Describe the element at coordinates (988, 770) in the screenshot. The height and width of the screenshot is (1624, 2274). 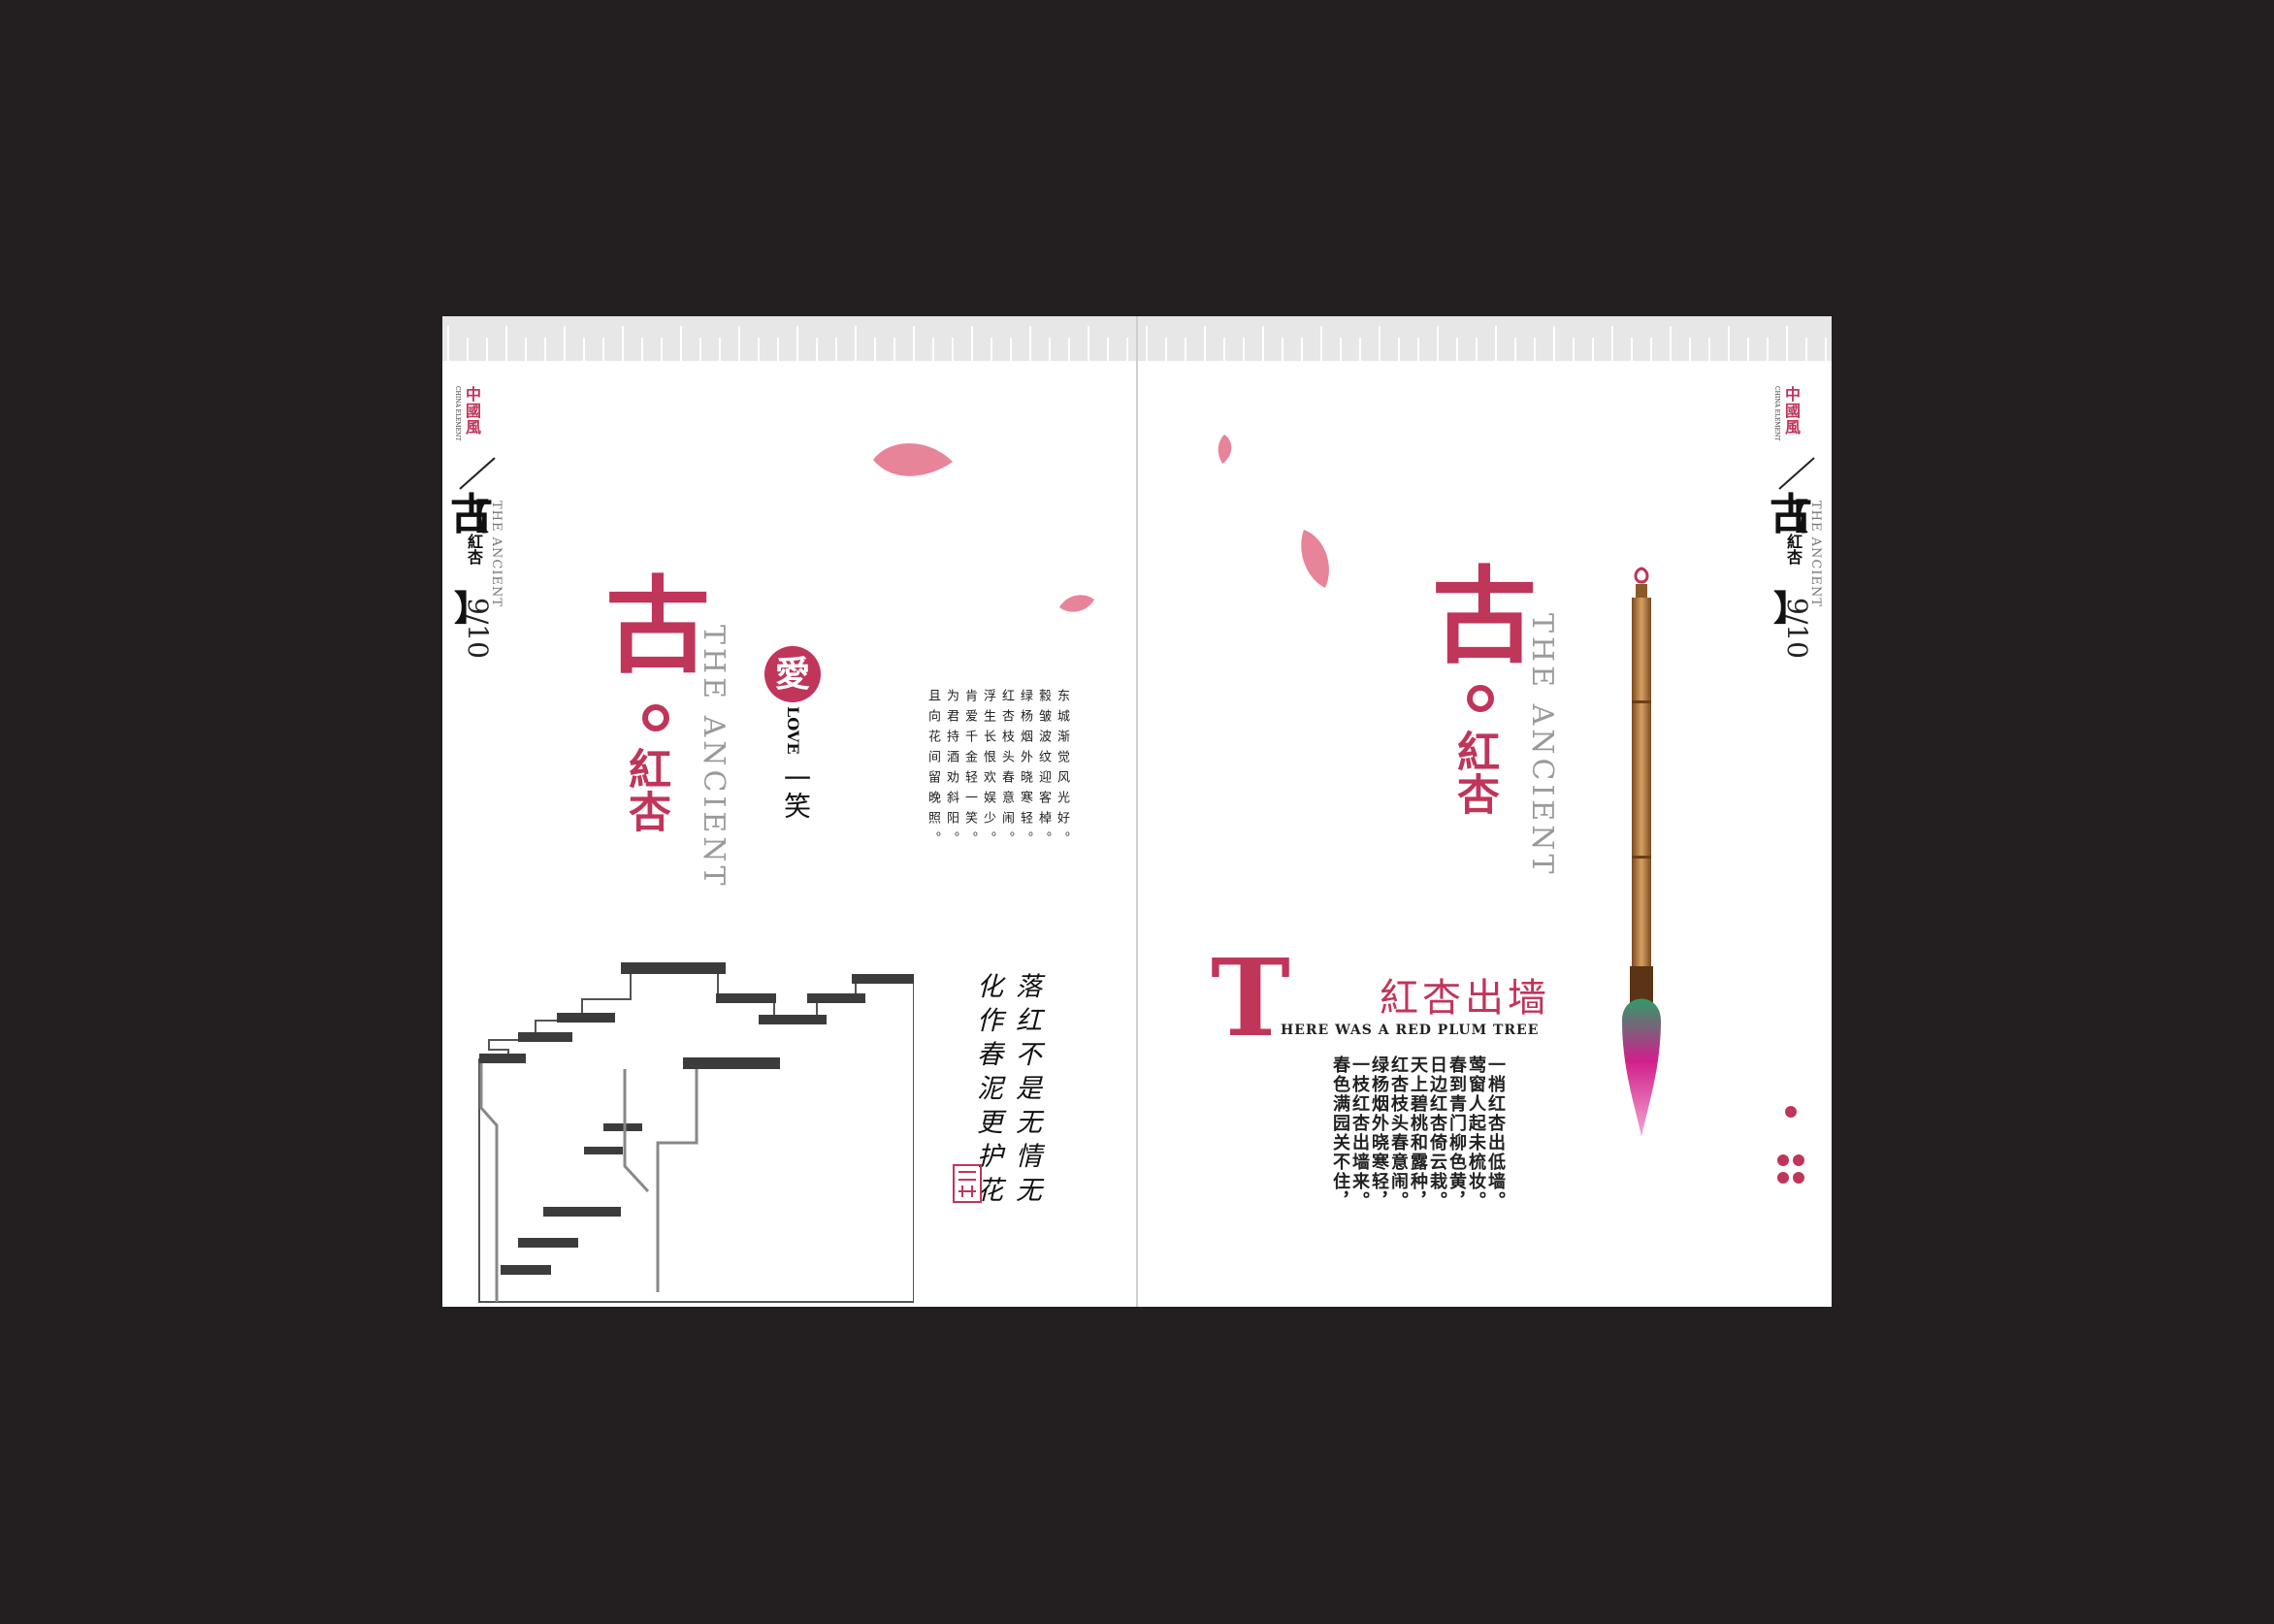
I see `poem-column: 浮生长恨欢娱少。` at that location.